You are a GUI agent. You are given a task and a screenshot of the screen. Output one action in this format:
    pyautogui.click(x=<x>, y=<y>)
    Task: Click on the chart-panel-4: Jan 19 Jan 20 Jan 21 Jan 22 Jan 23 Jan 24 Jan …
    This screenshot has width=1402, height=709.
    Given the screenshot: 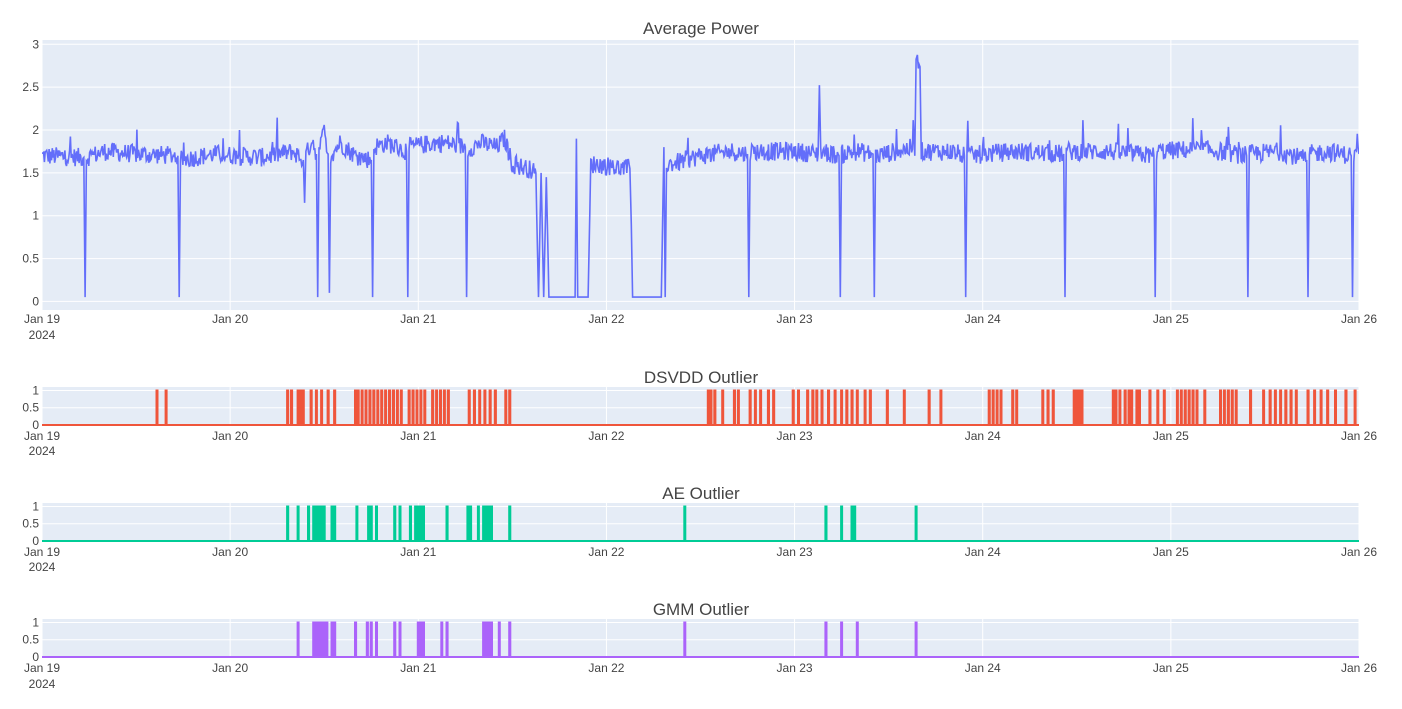 What is the action you would take?
    pyautogui.click(x=699, y=645)
    